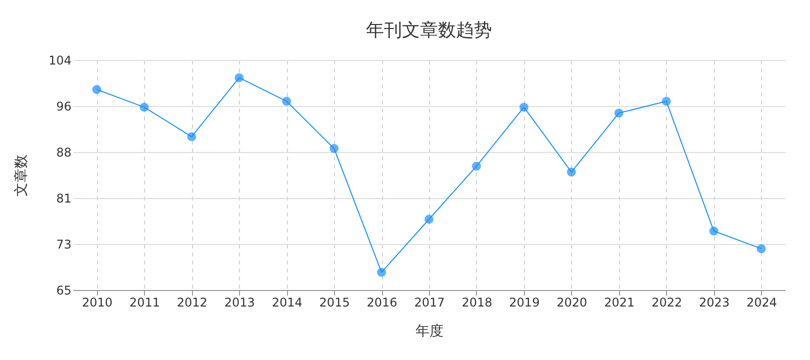 The width and height of the screenshot is (810, 360). I want to click on y-tick-label: 104, so click(60, 61).